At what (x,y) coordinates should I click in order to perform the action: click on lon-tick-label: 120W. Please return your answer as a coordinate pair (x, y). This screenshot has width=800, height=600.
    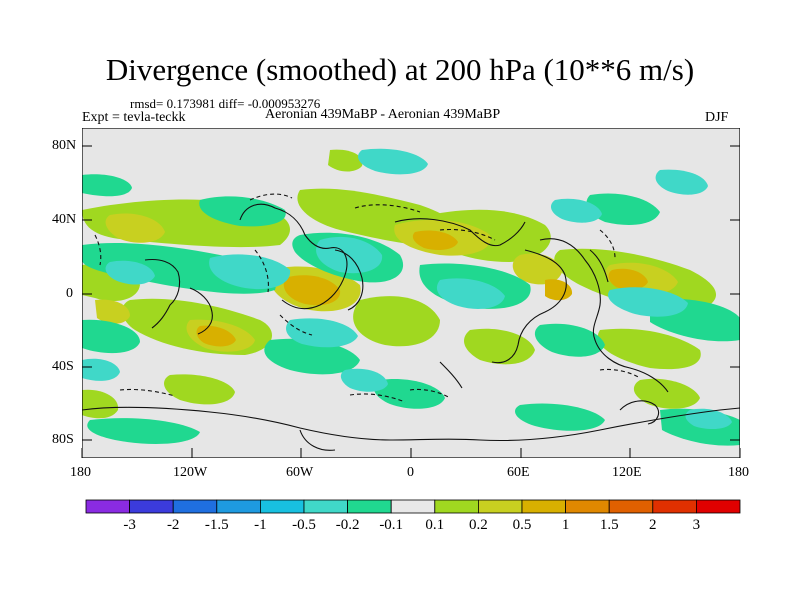
    Looking at the image, I should click on (190, 472).